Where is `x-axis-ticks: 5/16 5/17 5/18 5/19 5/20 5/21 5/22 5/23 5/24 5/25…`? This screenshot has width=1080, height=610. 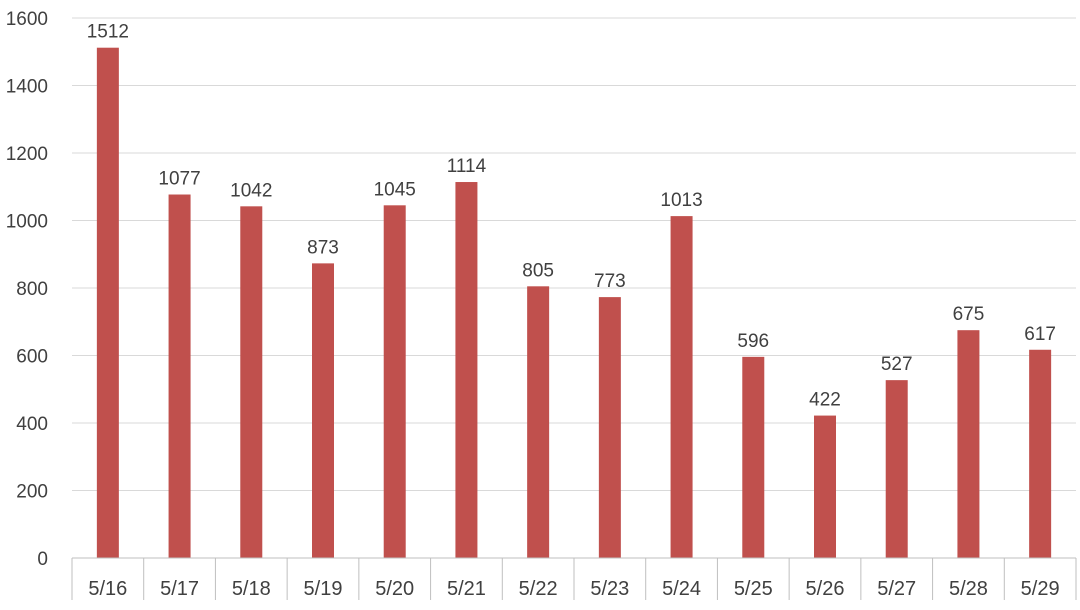
x-axis-ticks: 5/16 5/17 5/18 5/19 5/20 5/21 5/22 5/23 5/24 5/25… is located at coordinates (573, 589).